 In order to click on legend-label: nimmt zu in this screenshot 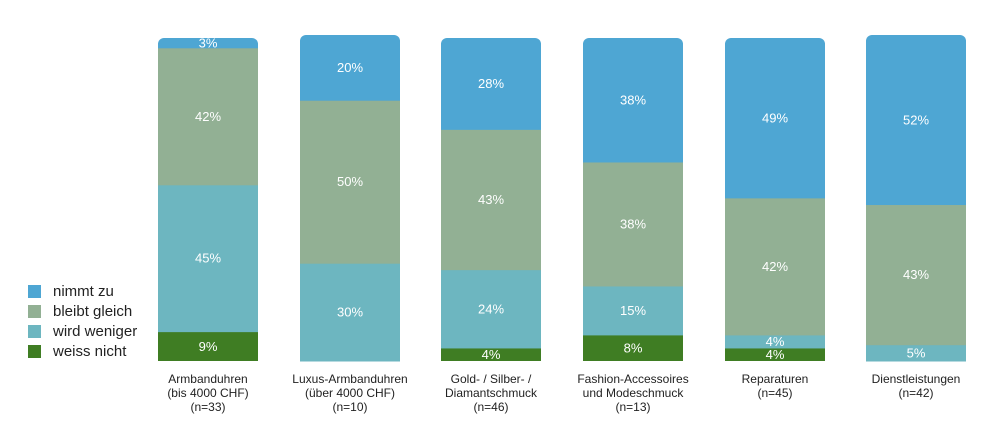, I will do `click(83, 291)`.